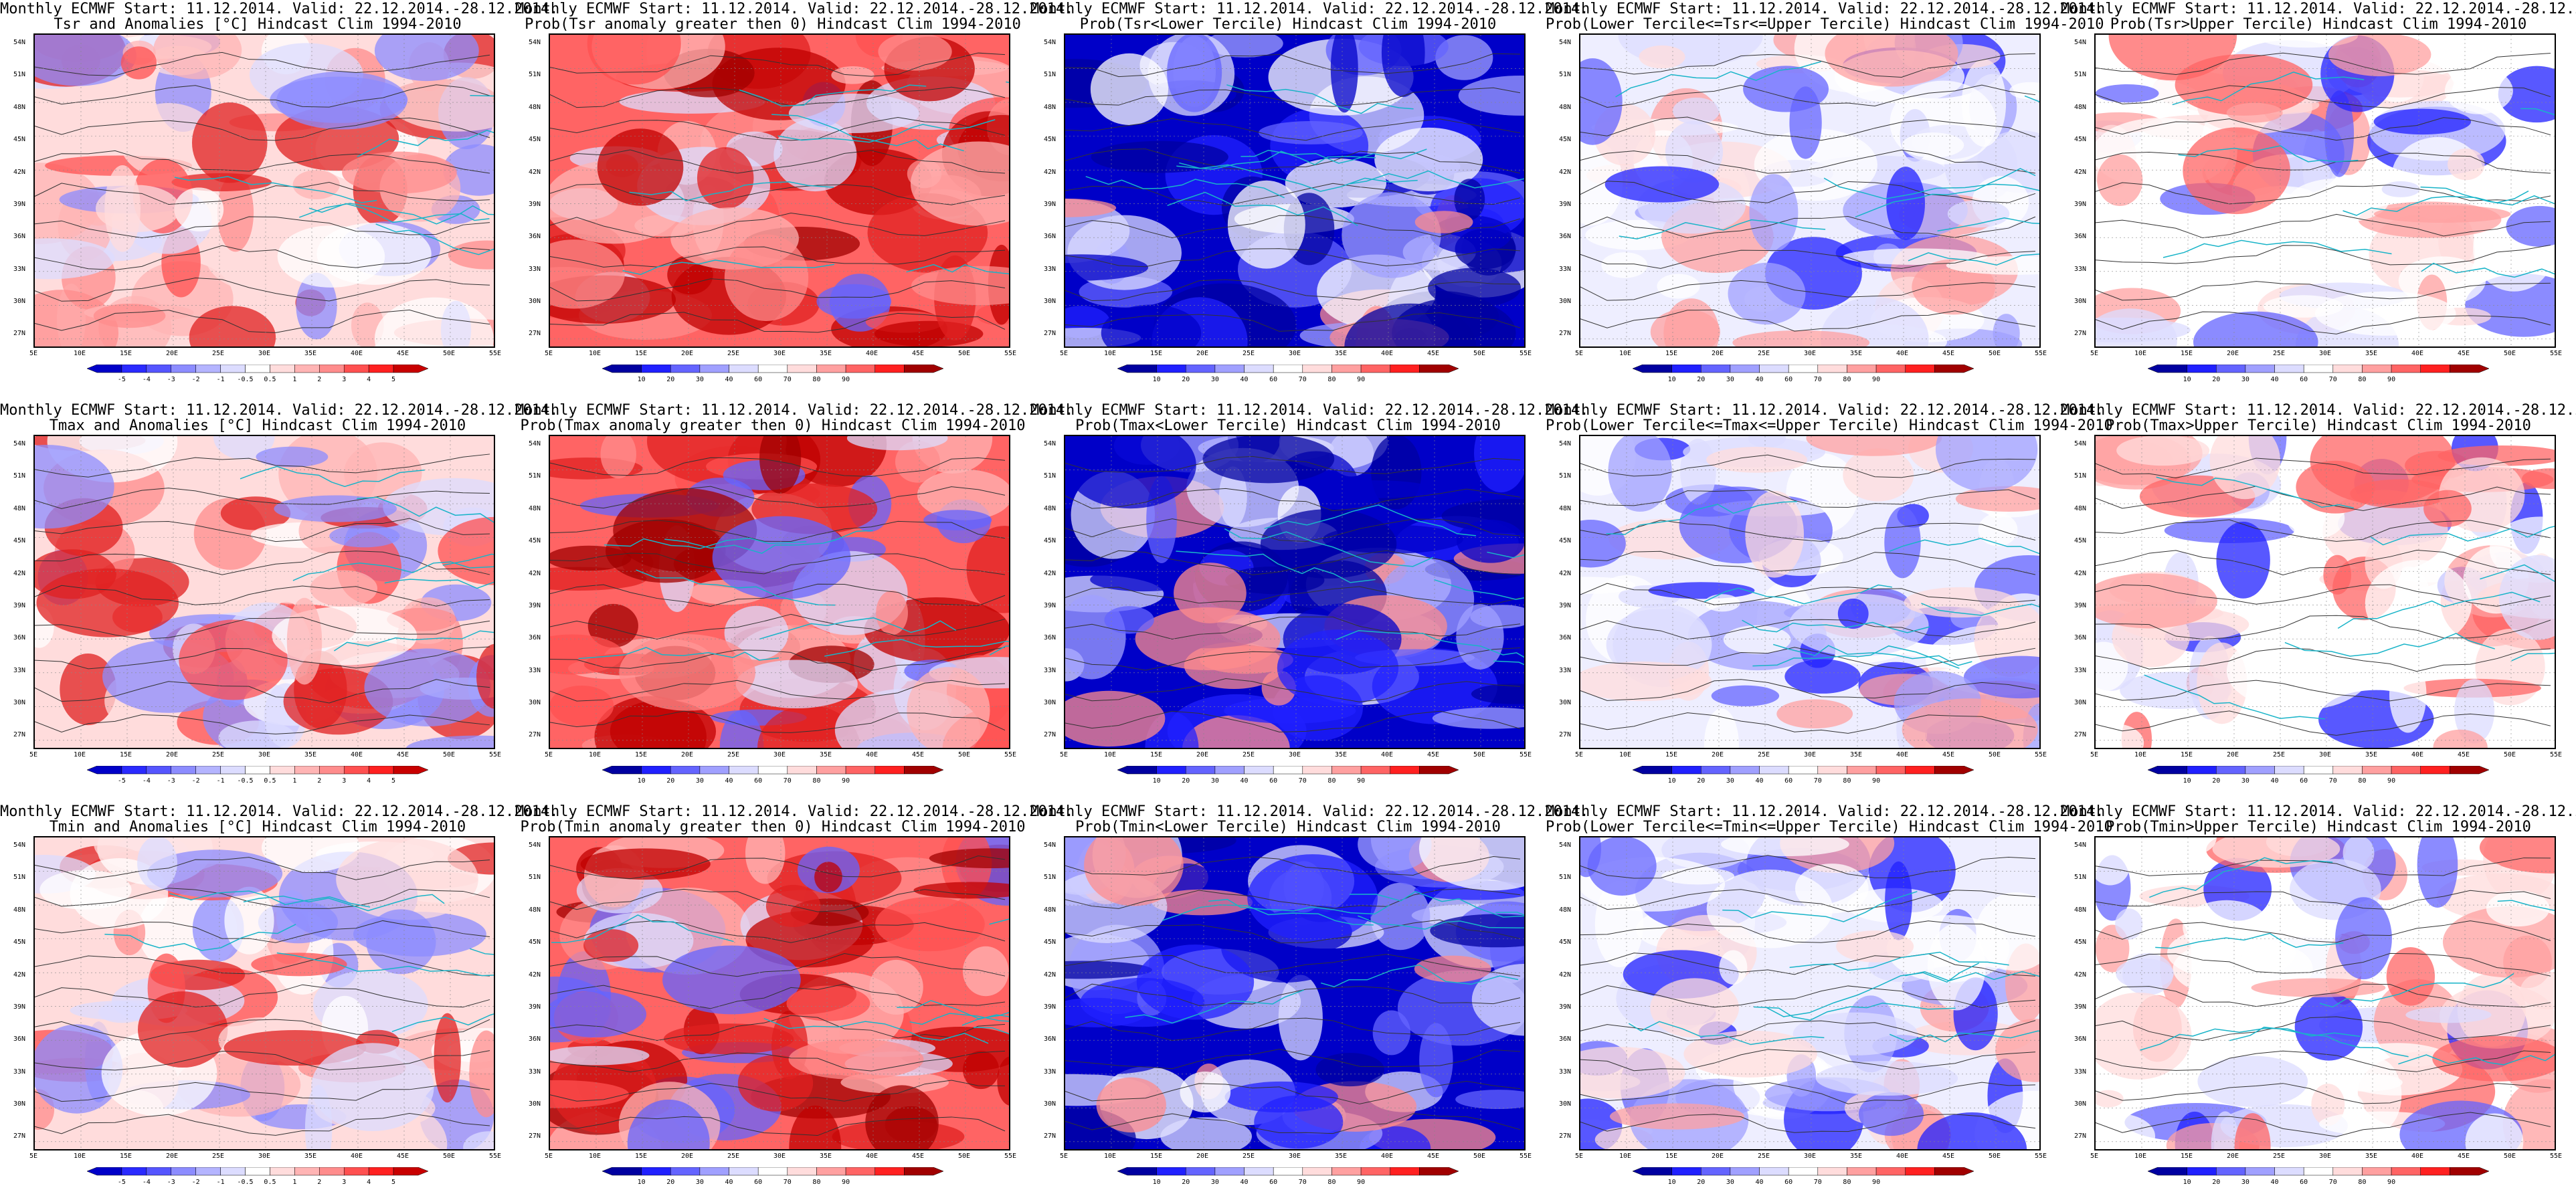 This screenshot has width=2576, height=1204. I want to click on latitude-label: 27N, so click(2080, 735).